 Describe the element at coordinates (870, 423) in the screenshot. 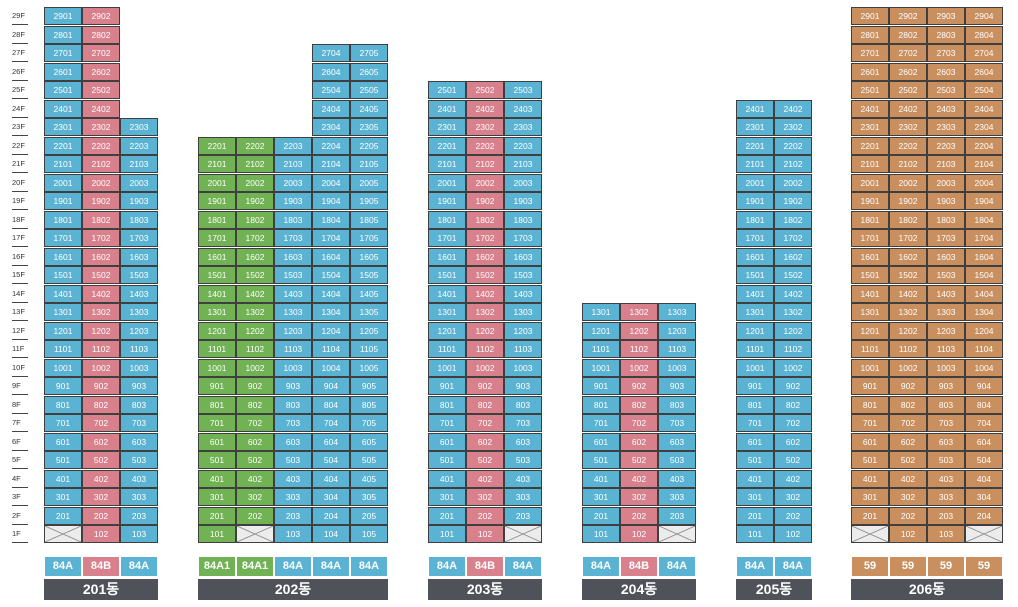

I see `unit-cell: 701` at that location.